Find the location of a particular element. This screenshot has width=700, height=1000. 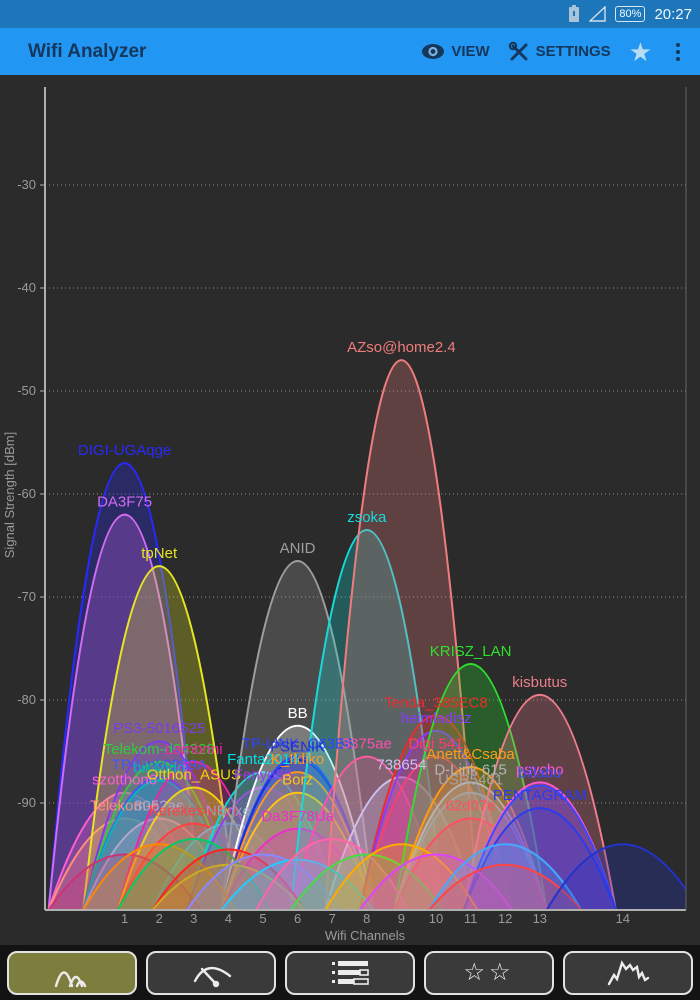

svg-text: 10 is located at coordinates (436, 918).